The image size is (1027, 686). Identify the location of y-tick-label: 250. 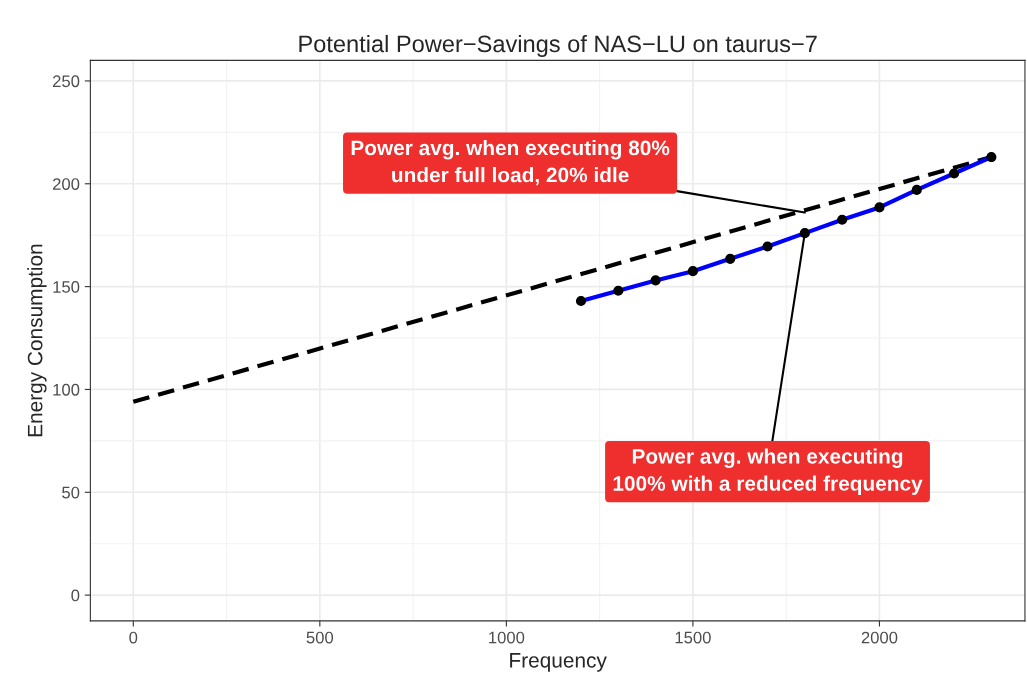
(66, 81).